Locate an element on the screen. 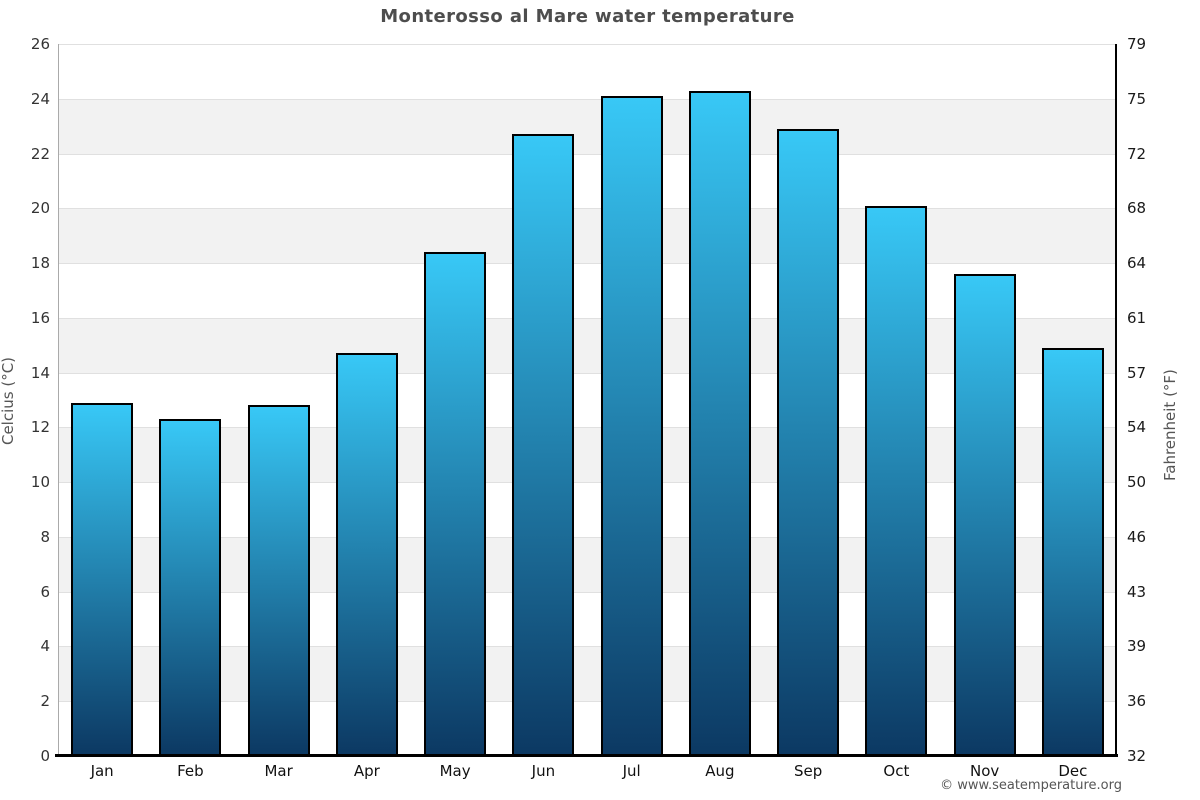 Image resolution: width=1200 pixels, height=800 pixels. fahrenheit-tick-46: 46 is located at coordinates (1137, 536).